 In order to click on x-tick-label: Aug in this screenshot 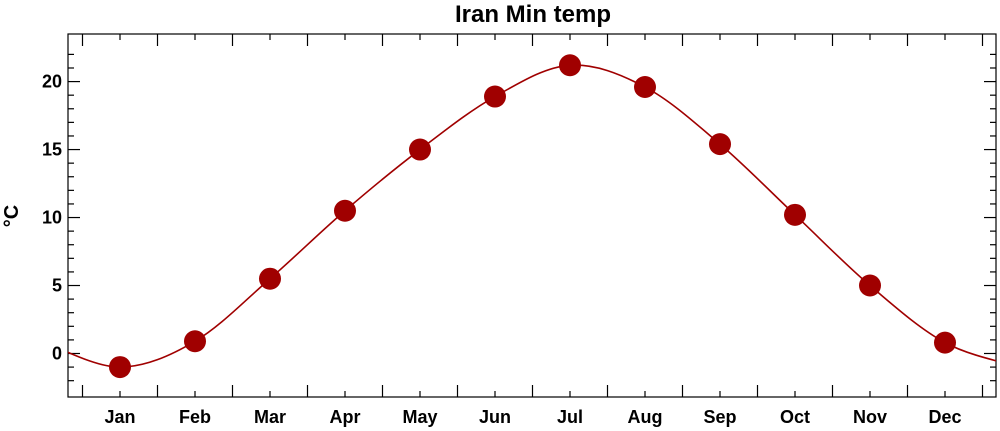, I will do `click(645, 417)`.